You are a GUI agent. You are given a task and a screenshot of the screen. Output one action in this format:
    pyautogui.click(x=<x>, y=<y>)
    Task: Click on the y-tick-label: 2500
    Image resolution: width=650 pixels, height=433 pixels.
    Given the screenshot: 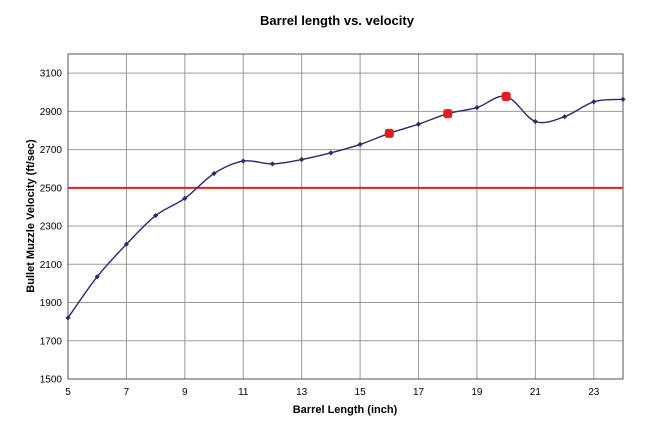 What is the action you would take?
    pyautogui.click(x=51, y=188)
    